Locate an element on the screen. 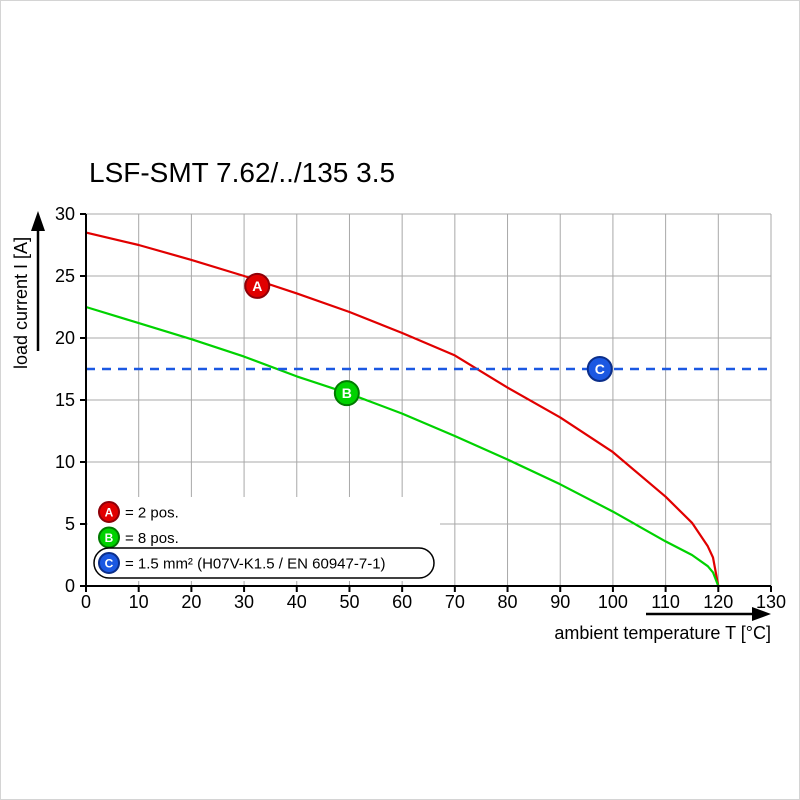 The width and height of the screenshot is (800, 800). x-tick-label: 20 is located at coordinates (191, 602).